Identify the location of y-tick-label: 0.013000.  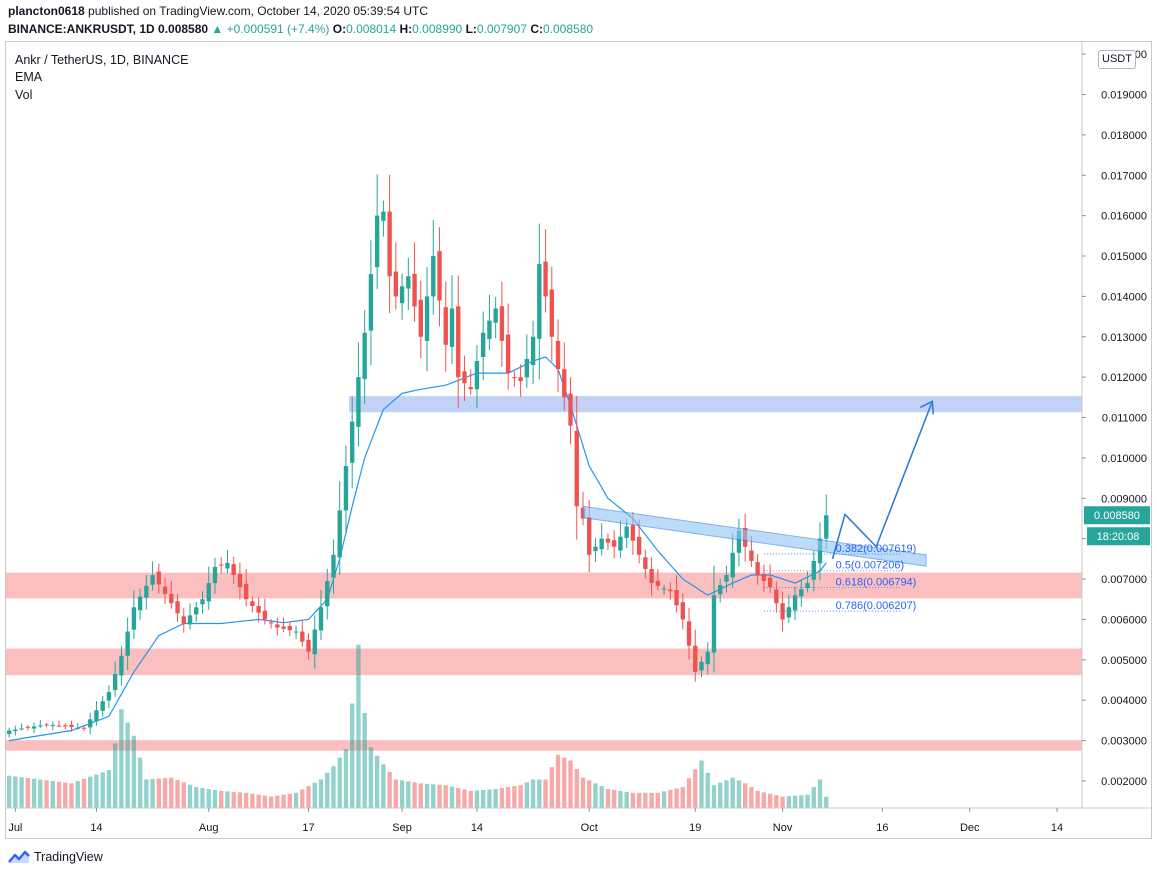
(1124, 338).